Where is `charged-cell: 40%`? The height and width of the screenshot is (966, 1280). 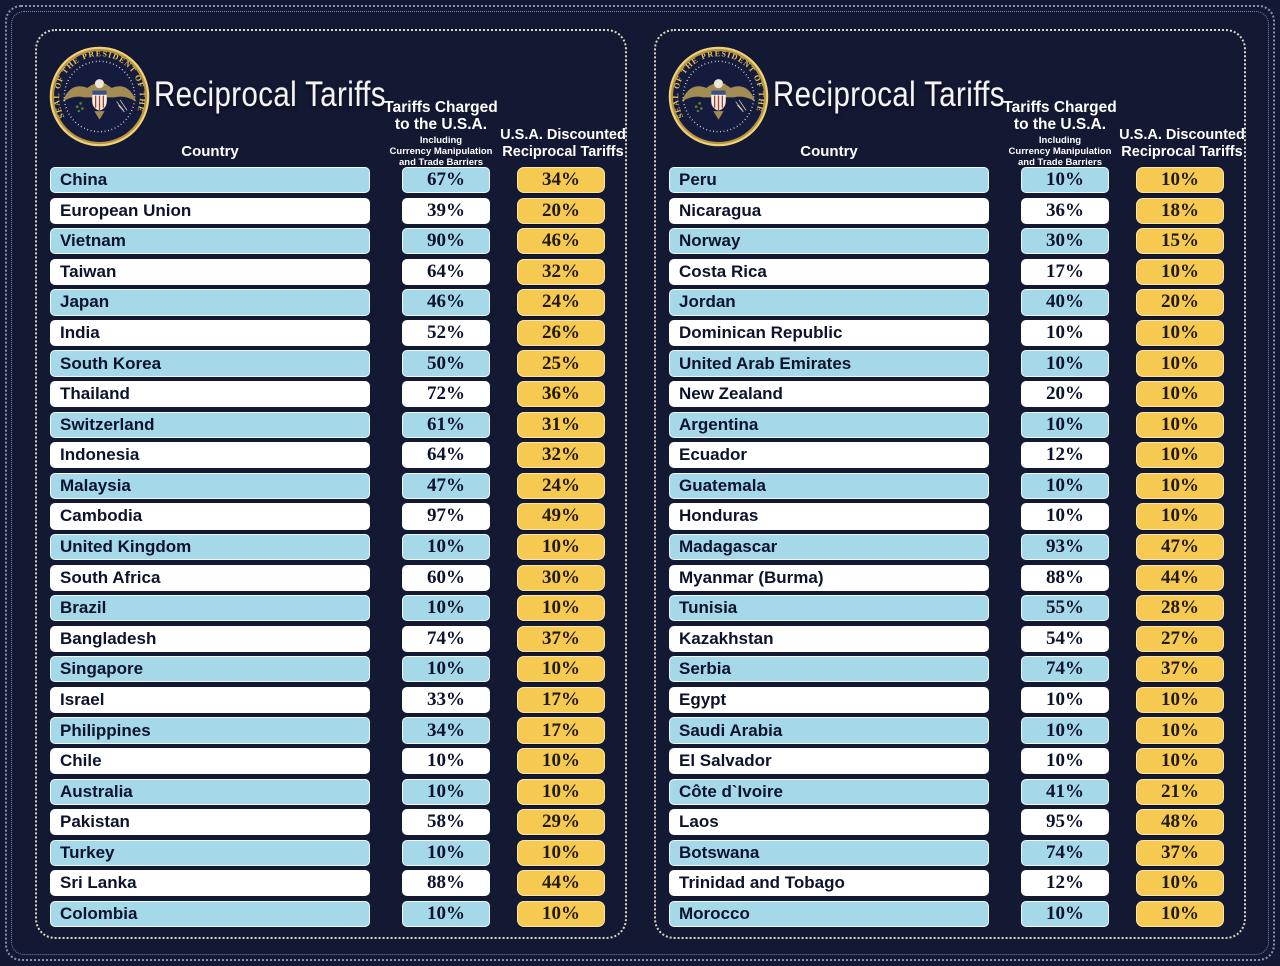 charged-cell: 40% is located at coordinates (1065, 302).